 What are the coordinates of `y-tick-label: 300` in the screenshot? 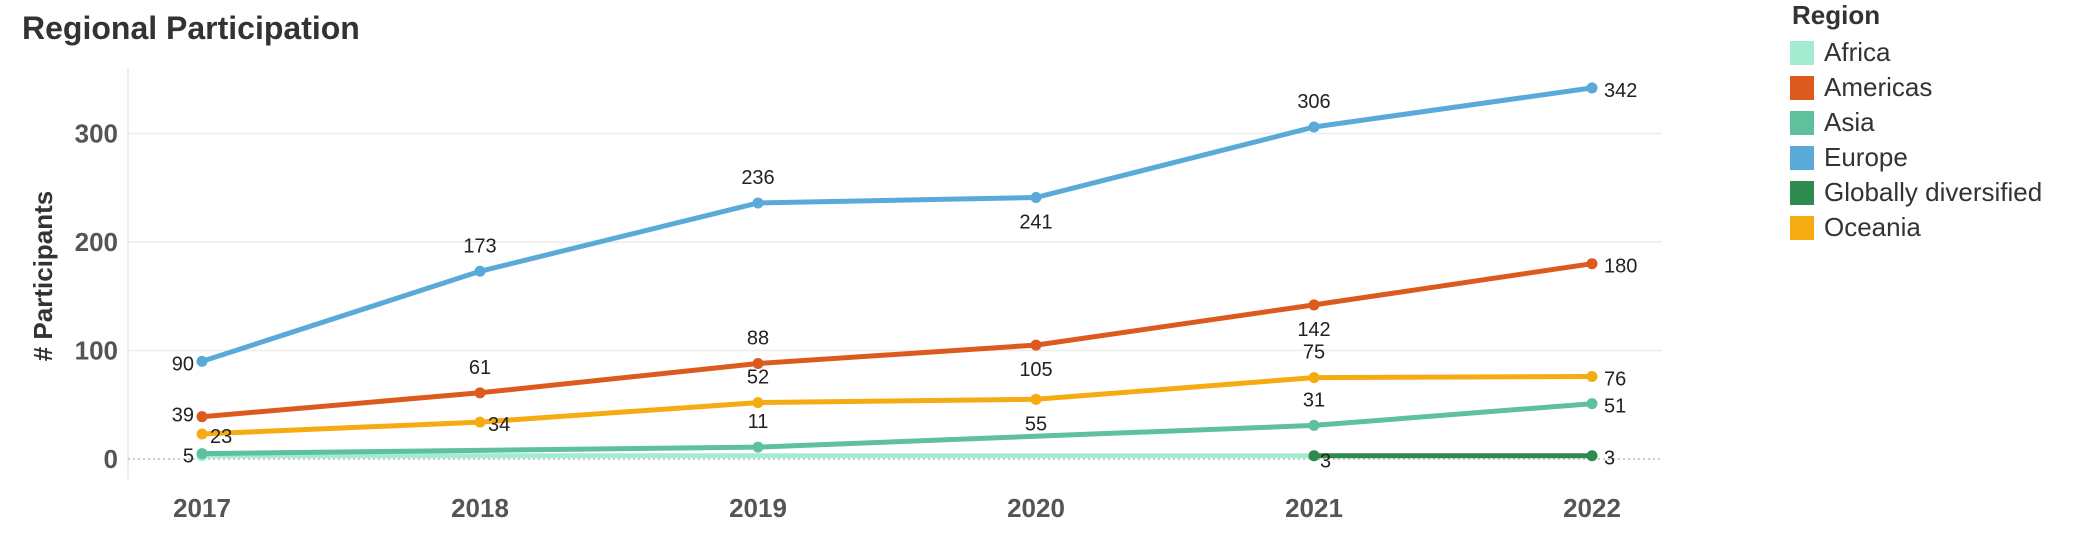 It's located at (96, 134).